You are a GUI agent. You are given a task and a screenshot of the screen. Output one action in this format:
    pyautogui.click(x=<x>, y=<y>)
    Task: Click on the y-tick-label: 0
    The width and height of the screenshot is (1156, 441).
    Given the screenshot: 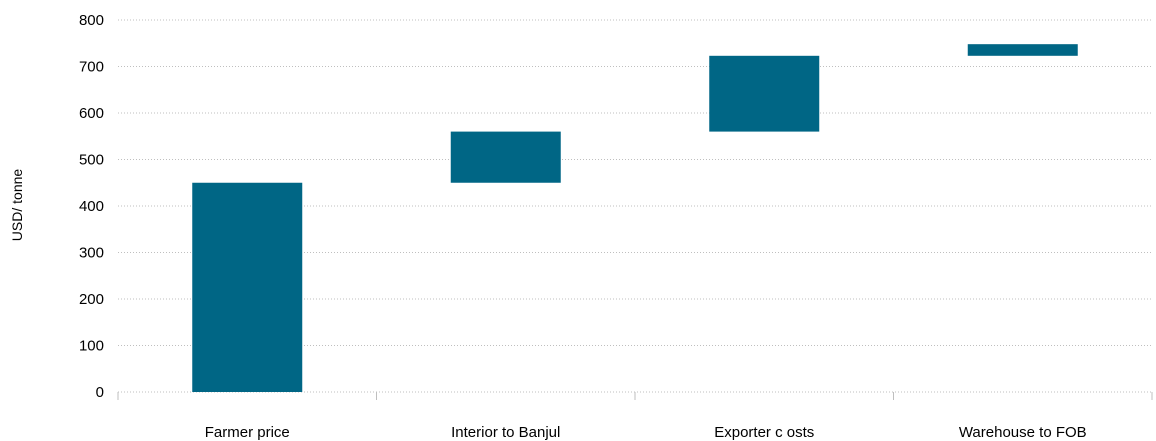 What is the action you would take?
    pyautogui.click(x=100, y=392)
    